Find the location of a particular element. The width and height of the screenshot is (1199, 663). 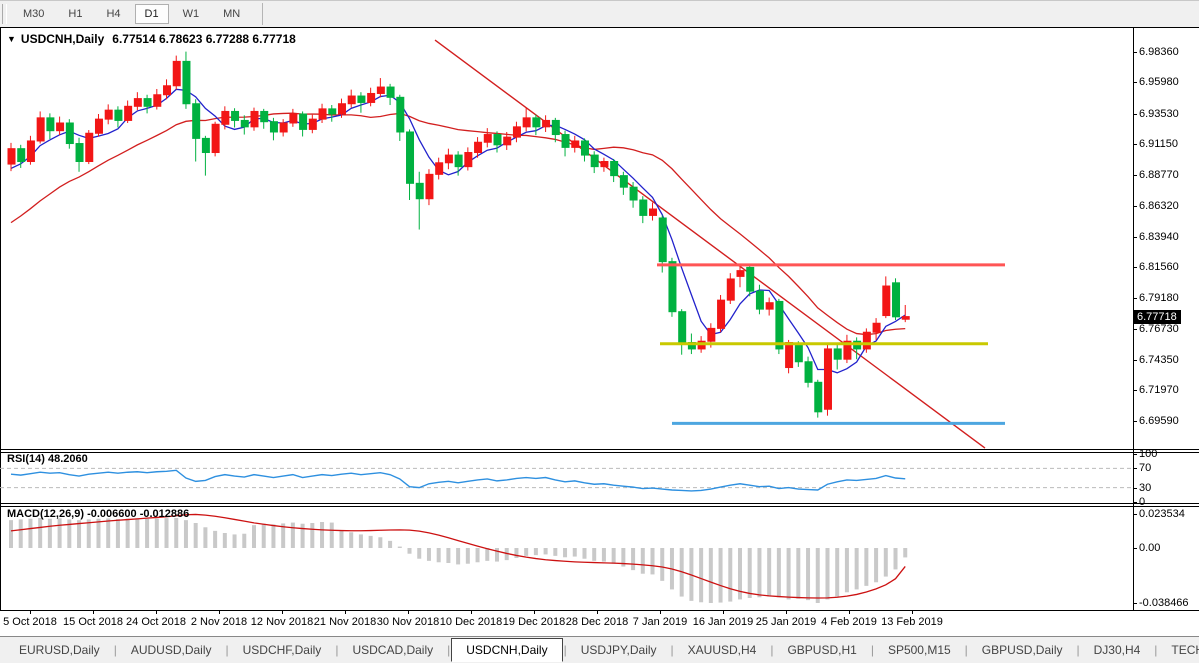

price-axis-label: 6.88770 is located at coordinates (1159, 175).